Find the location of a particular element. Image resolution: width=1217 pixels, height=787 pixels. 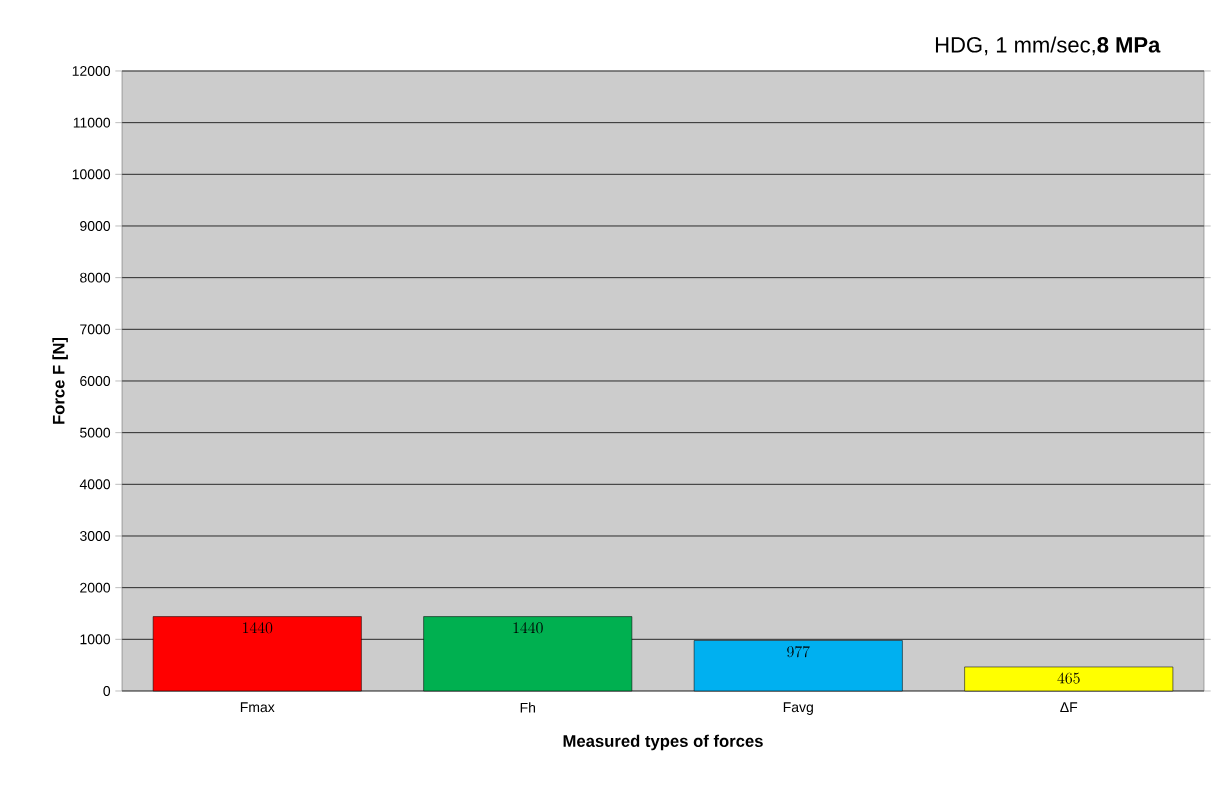

y-tick-label: 2000 is located at coordinates (95, 587).